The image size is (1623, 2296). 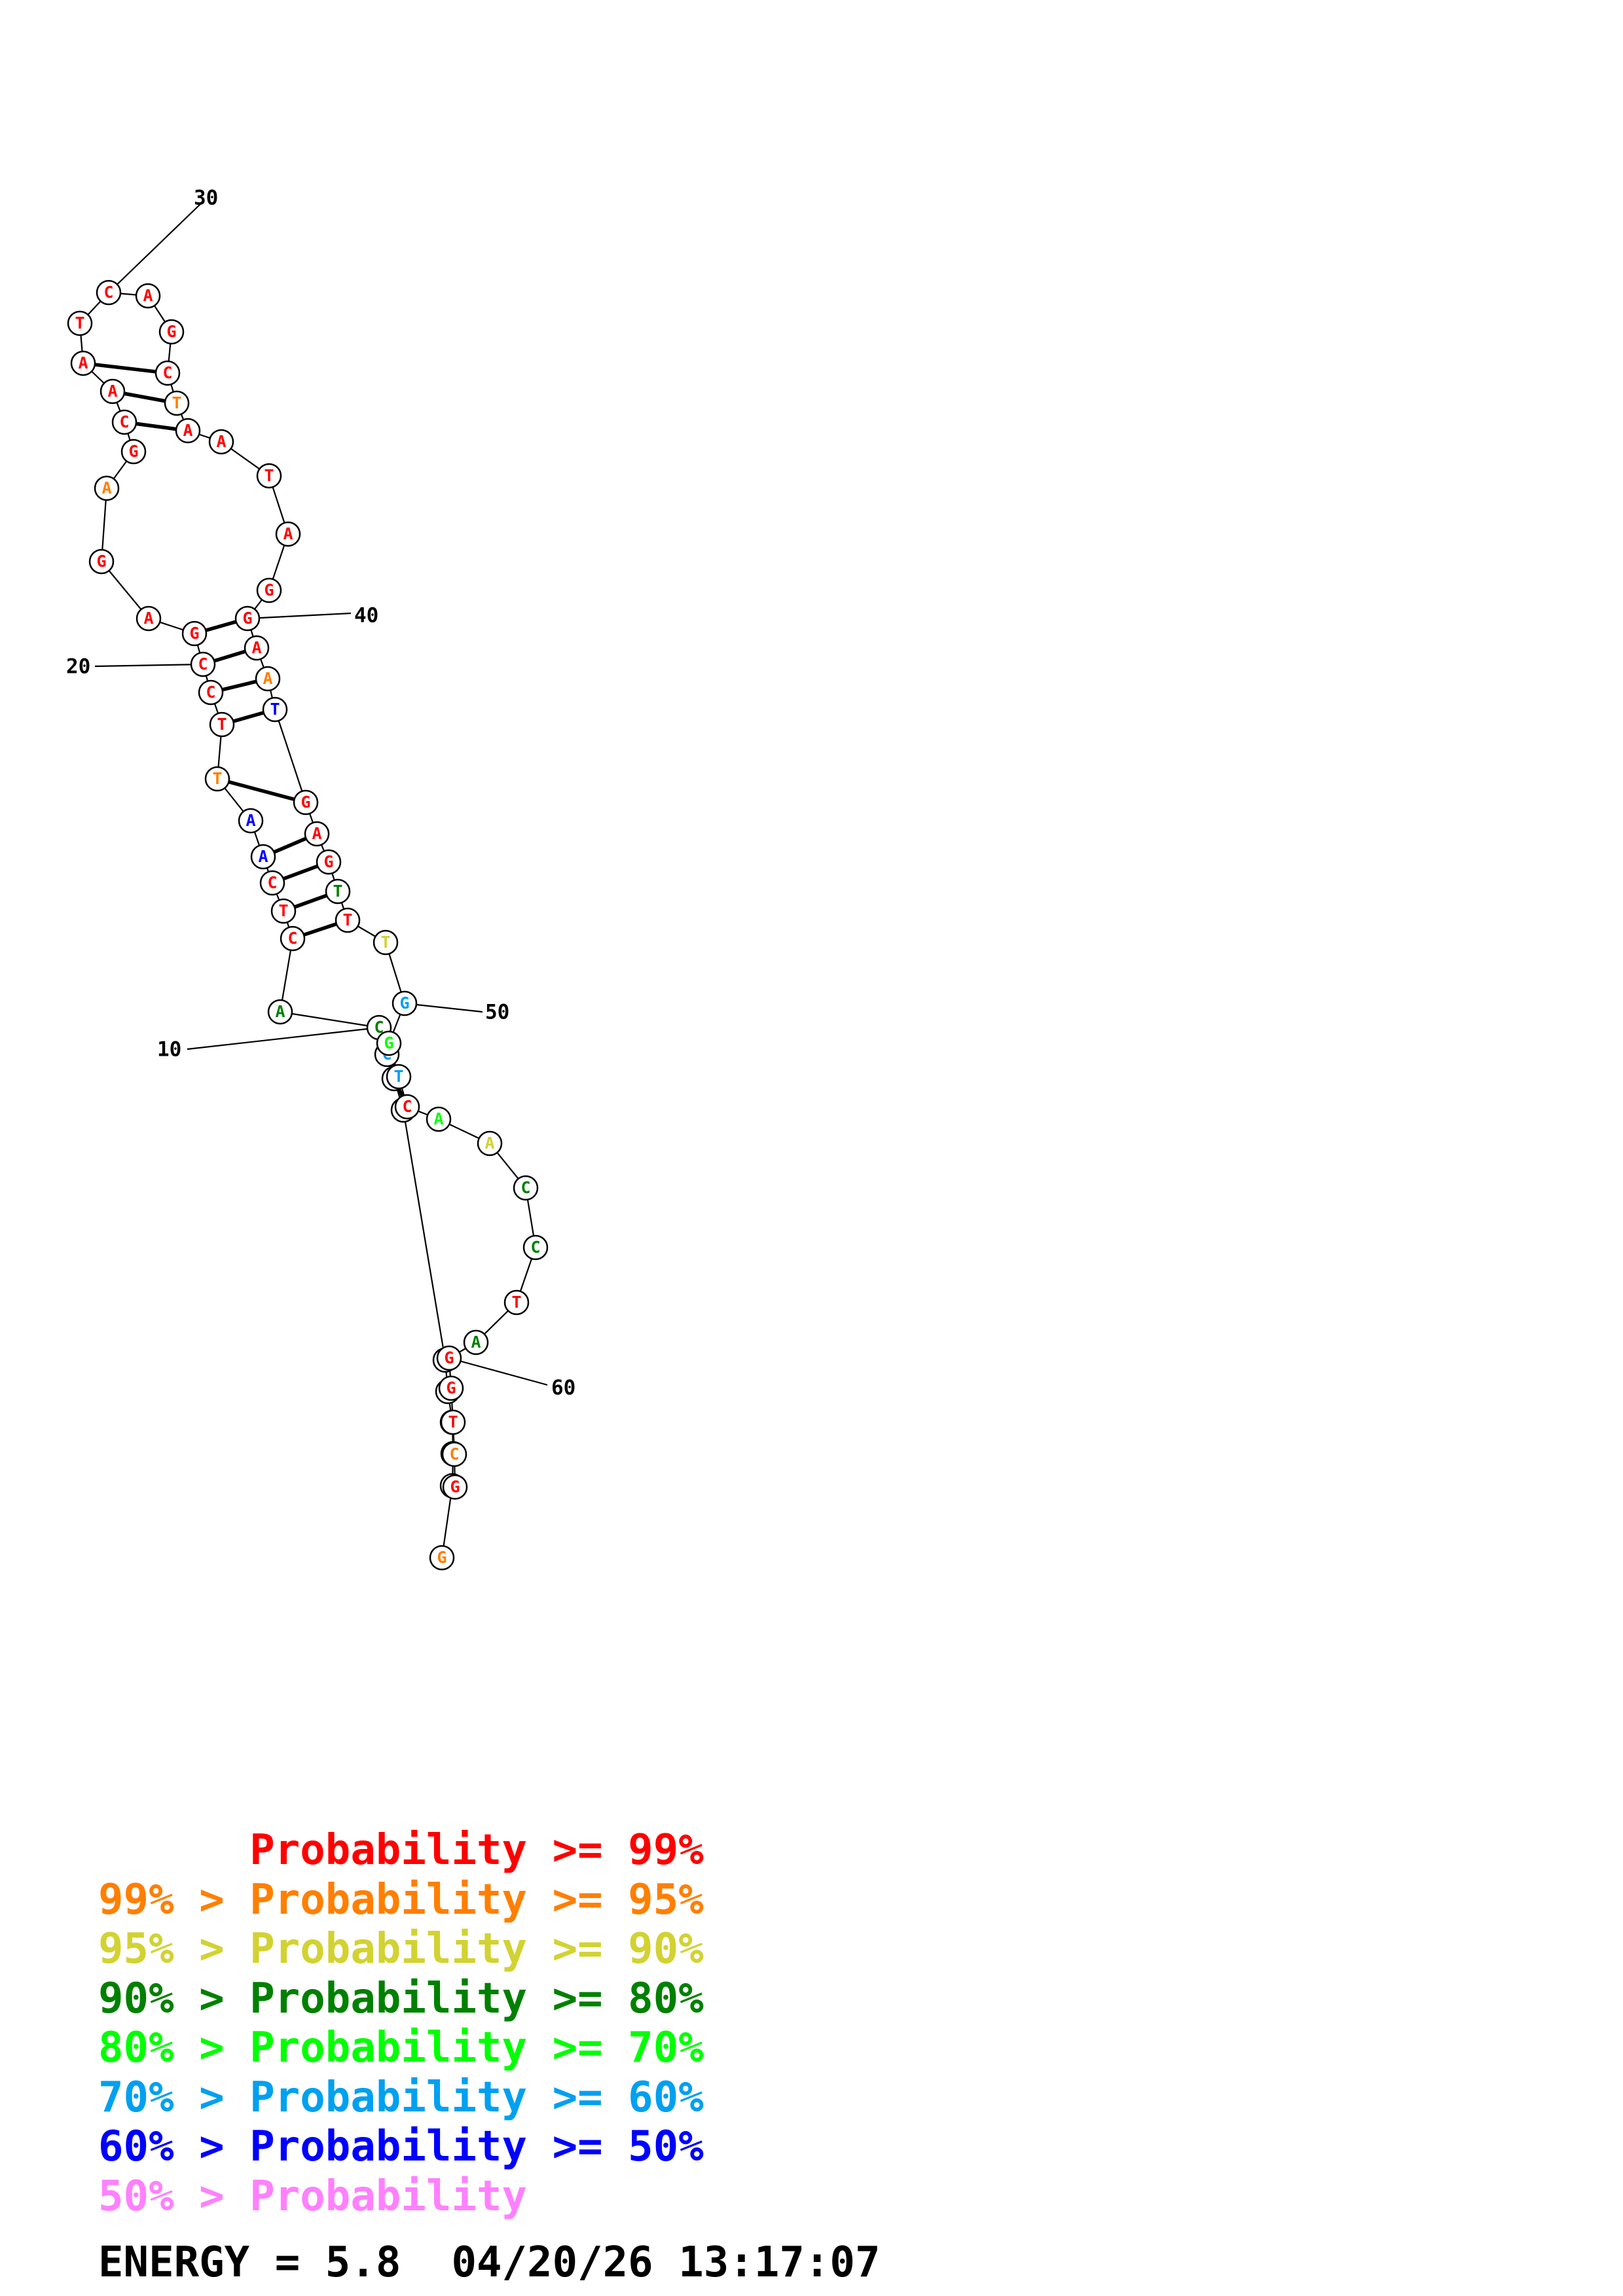 What do you see at coordinates (563, 1388) in the screenshot?
I see `tick-label: 60` at bounding box center [563, 1388].